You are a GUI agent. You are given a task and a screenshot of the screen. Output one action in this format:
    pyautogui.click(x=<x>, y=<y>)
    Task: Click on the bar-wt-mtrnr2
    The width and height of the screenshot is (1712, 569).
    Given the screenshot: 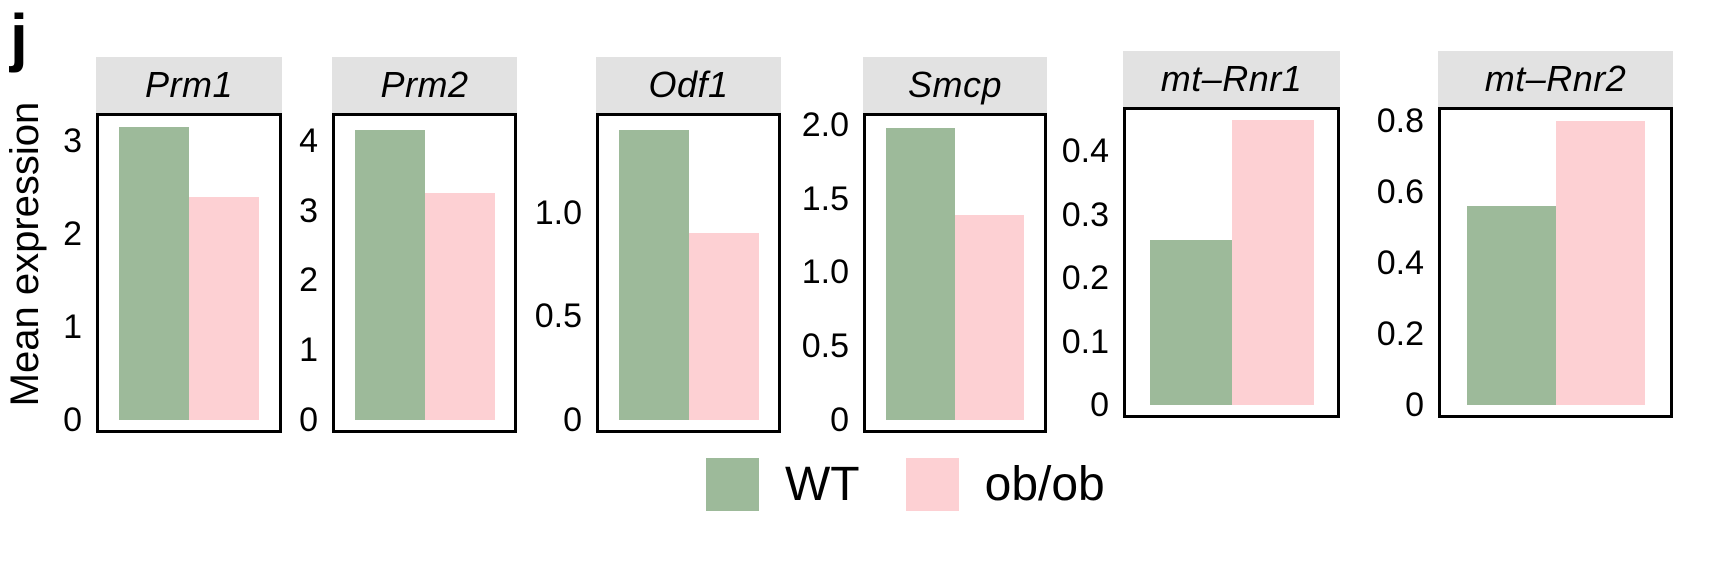 What is the action you would take?
    pyautogui.click(x=1511, y=305)
    